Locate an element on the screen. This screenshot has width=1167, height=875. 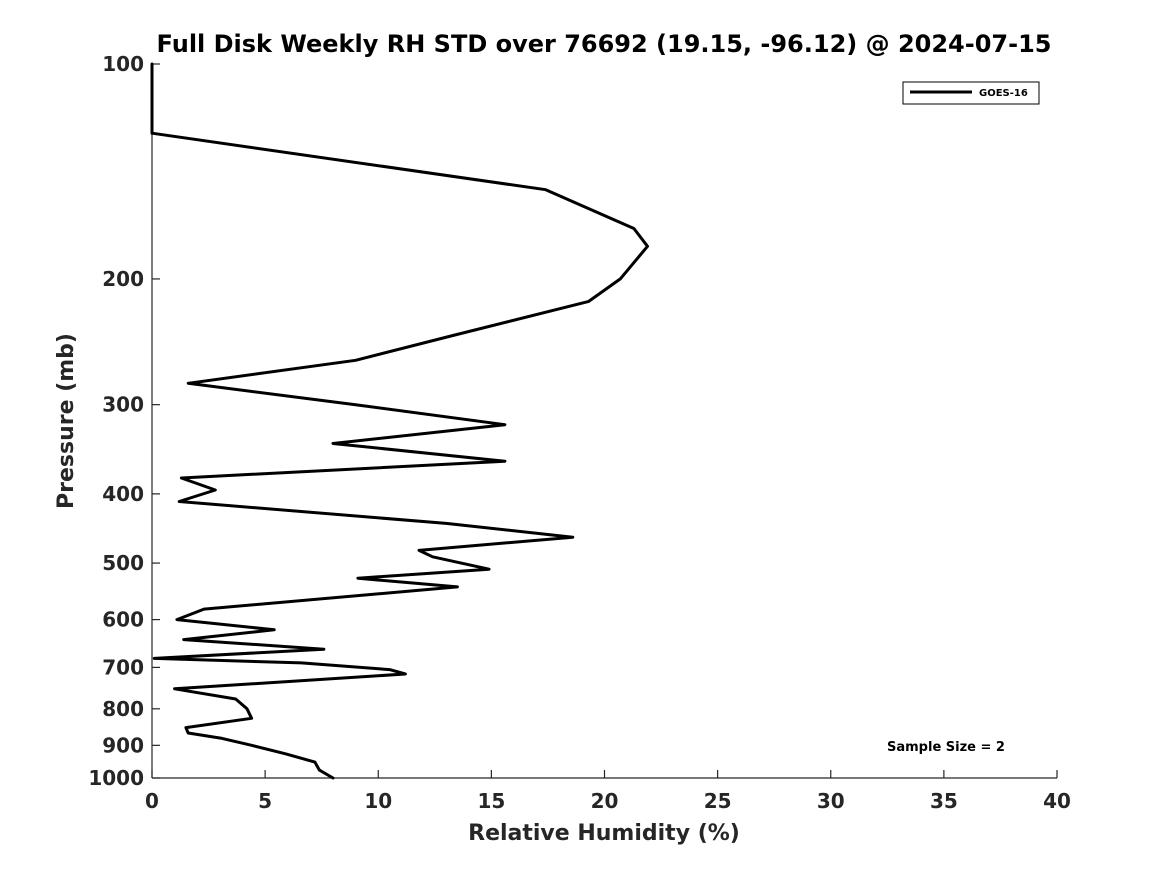
x-tick-label: 25 is located at coordinates (718, 801).